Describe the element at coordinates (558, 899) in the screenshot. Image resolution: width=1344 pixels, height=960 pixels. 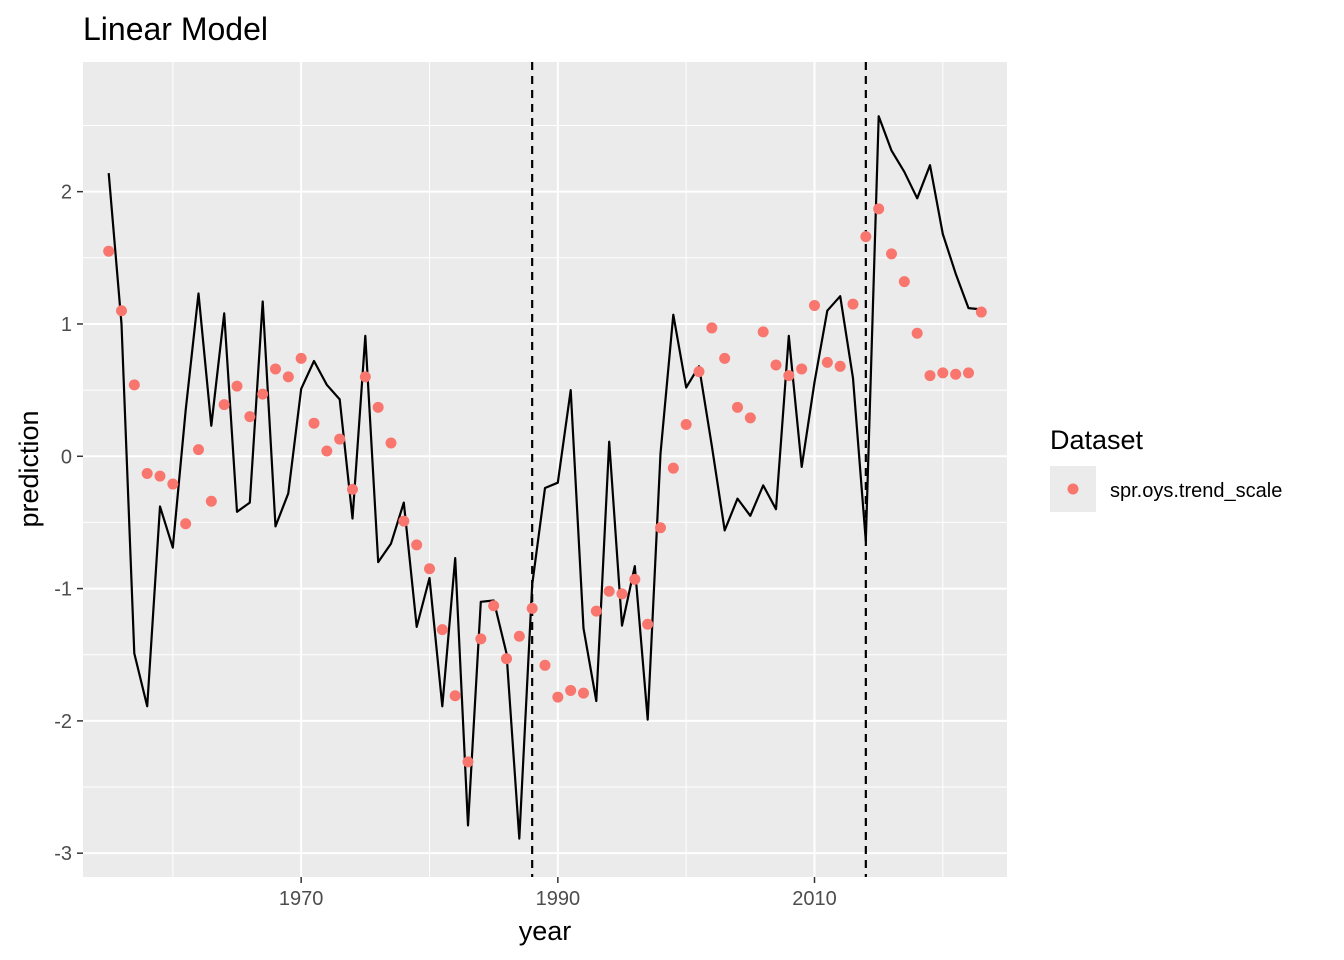
I see `x-tick-label: 1990` at that location.